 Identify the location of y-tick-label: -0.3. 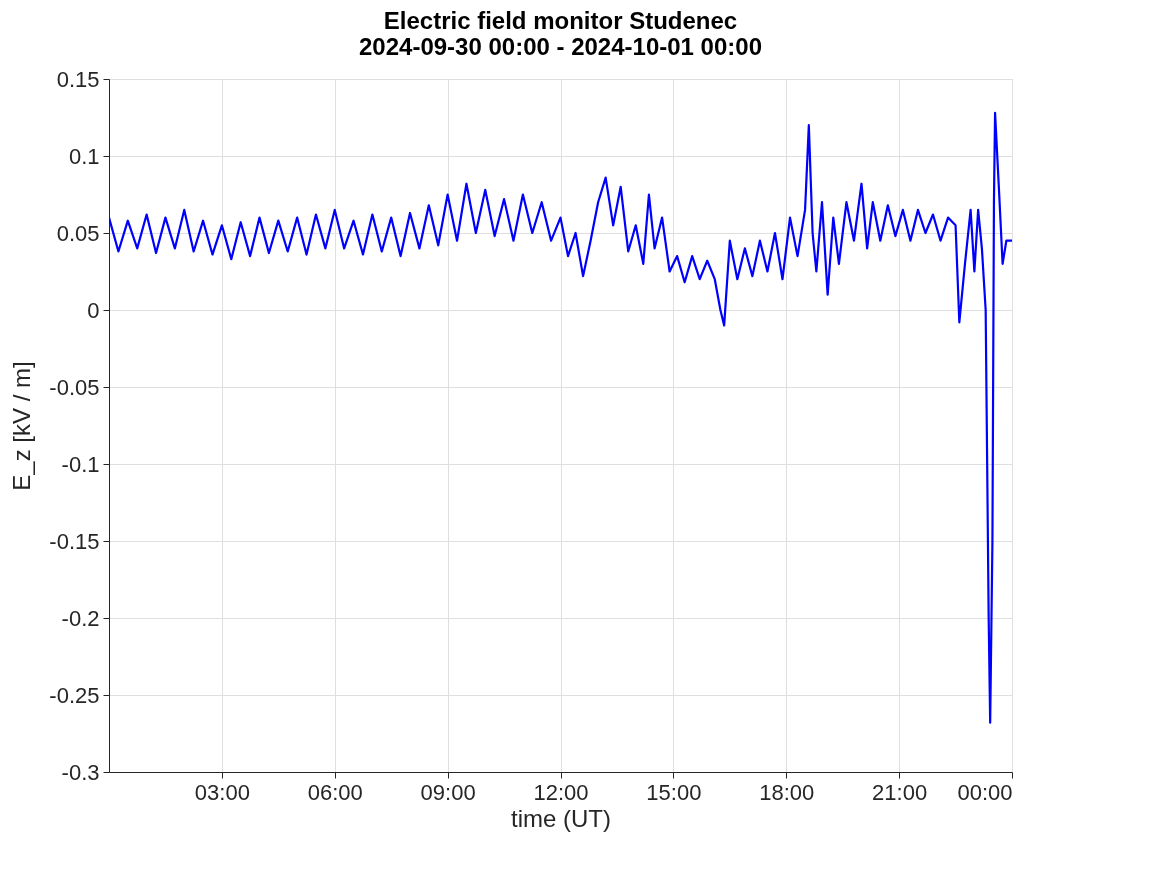
(80, 772).